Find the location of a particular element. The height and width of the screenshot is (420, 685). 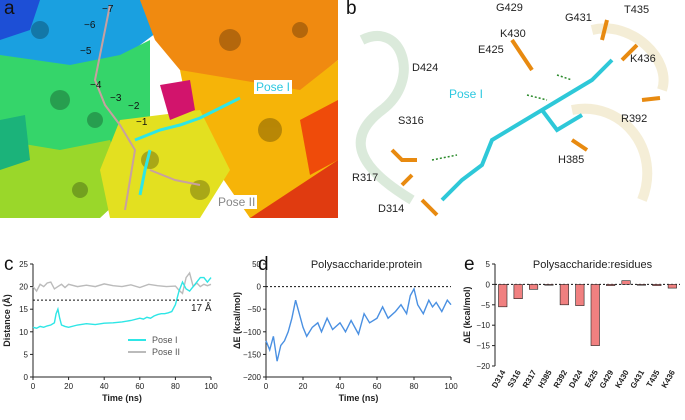

category-label: S316 is located at coordinates (514, 378).